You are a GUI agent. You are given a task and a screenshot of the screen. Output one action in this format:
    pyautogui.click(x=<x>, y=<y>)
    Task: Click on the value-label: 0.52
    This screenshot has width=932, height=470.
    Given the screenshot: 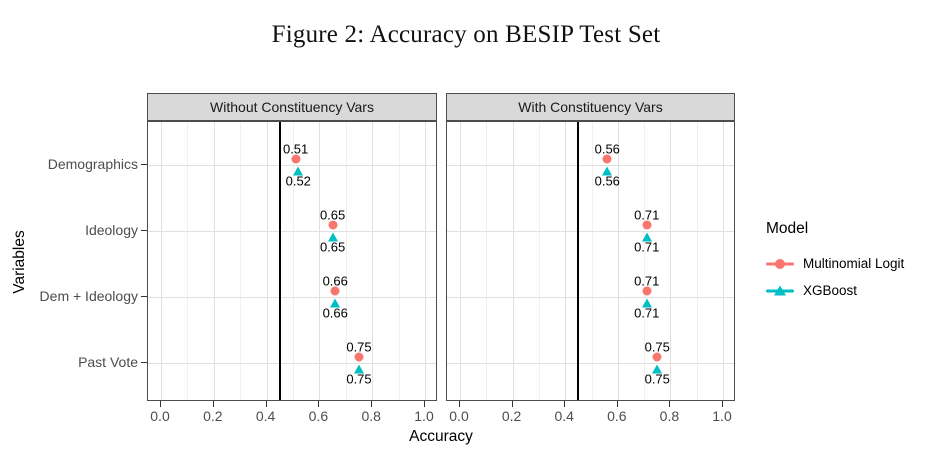 What is the action you would take?
    pyautogui.click(x=298, y=181)
    